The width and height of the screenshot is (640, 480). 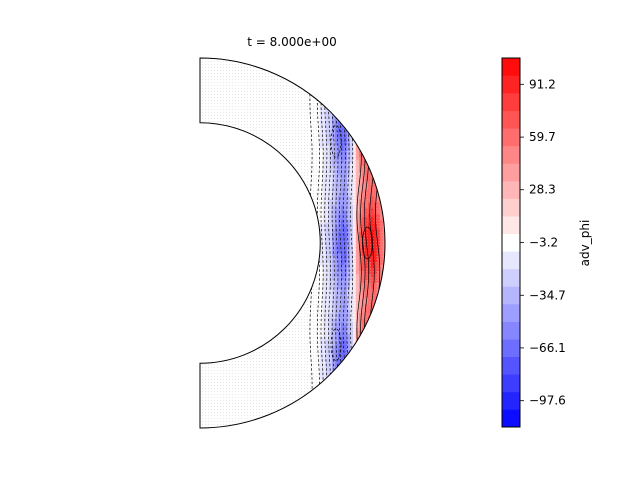 What do you see at coordinates (291, 42) in the screenshot?
I see `chart-title: t = 8.000e+00` at bounding box center [291, 42].